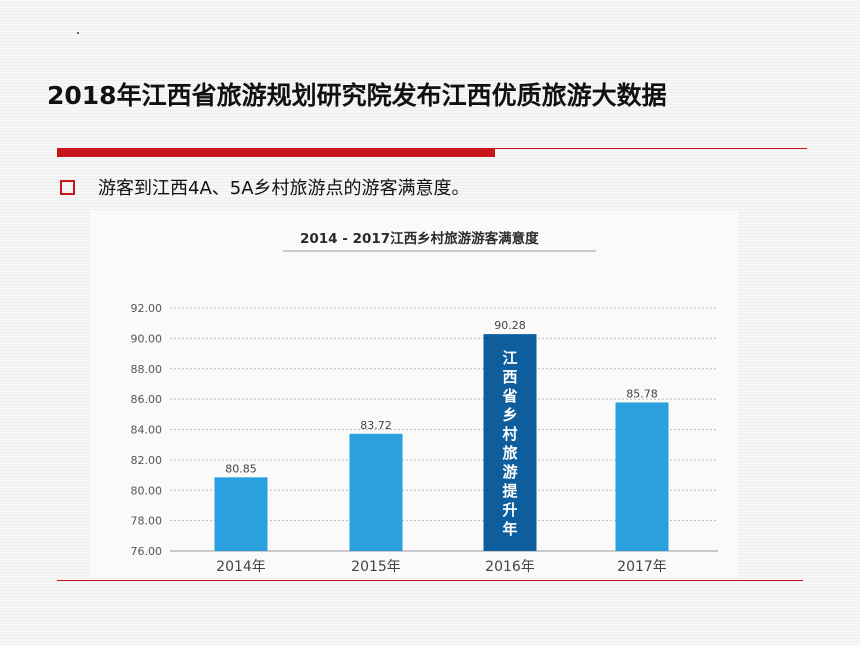  Describe the element at coordinates (509, 510) in the screenshot. I see `highlight-annotation-char: 升` at that location.